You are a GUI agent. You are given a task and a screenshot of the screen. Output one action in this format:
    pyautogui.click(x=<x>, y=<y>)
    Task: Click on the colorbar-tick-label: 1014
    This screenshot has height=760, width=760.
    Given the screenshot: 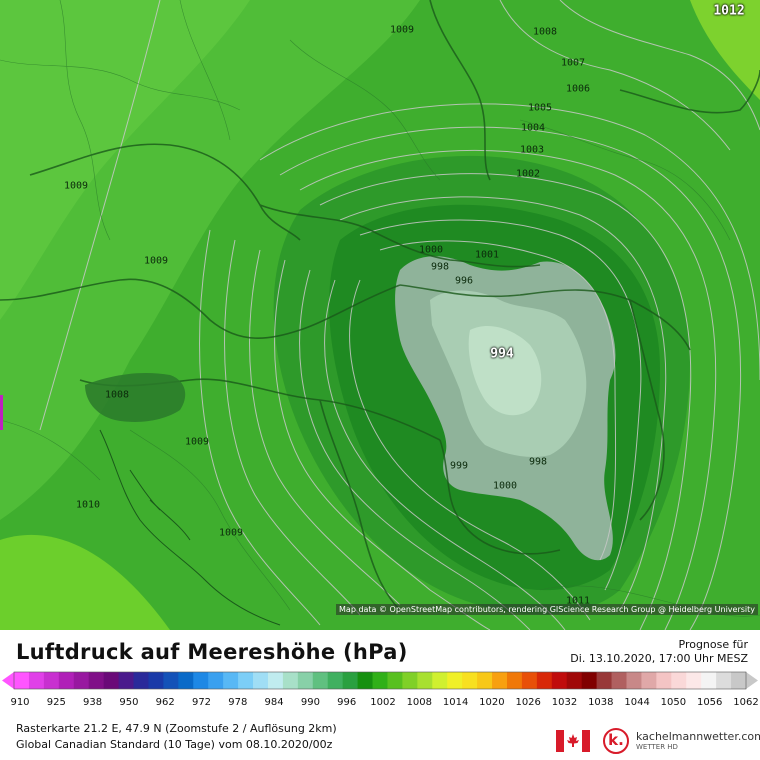 What is the action you would take?
    pyautogui.click(x=455, y=702)
    